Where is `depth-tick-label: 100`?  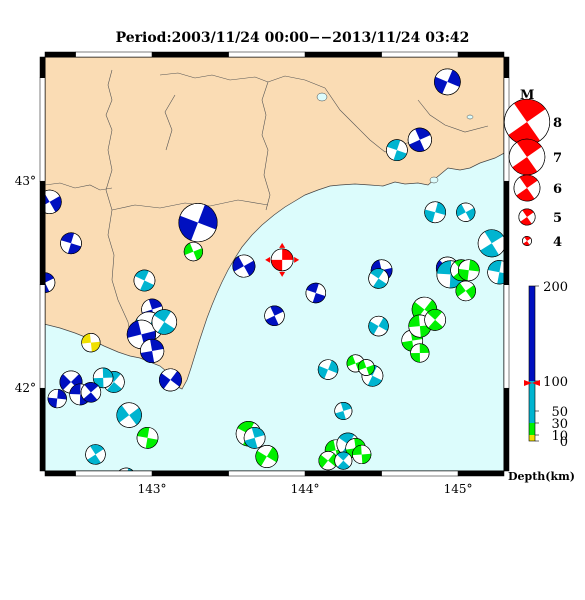 depth-tick-label: 100 is located at coordinates (555, 382).